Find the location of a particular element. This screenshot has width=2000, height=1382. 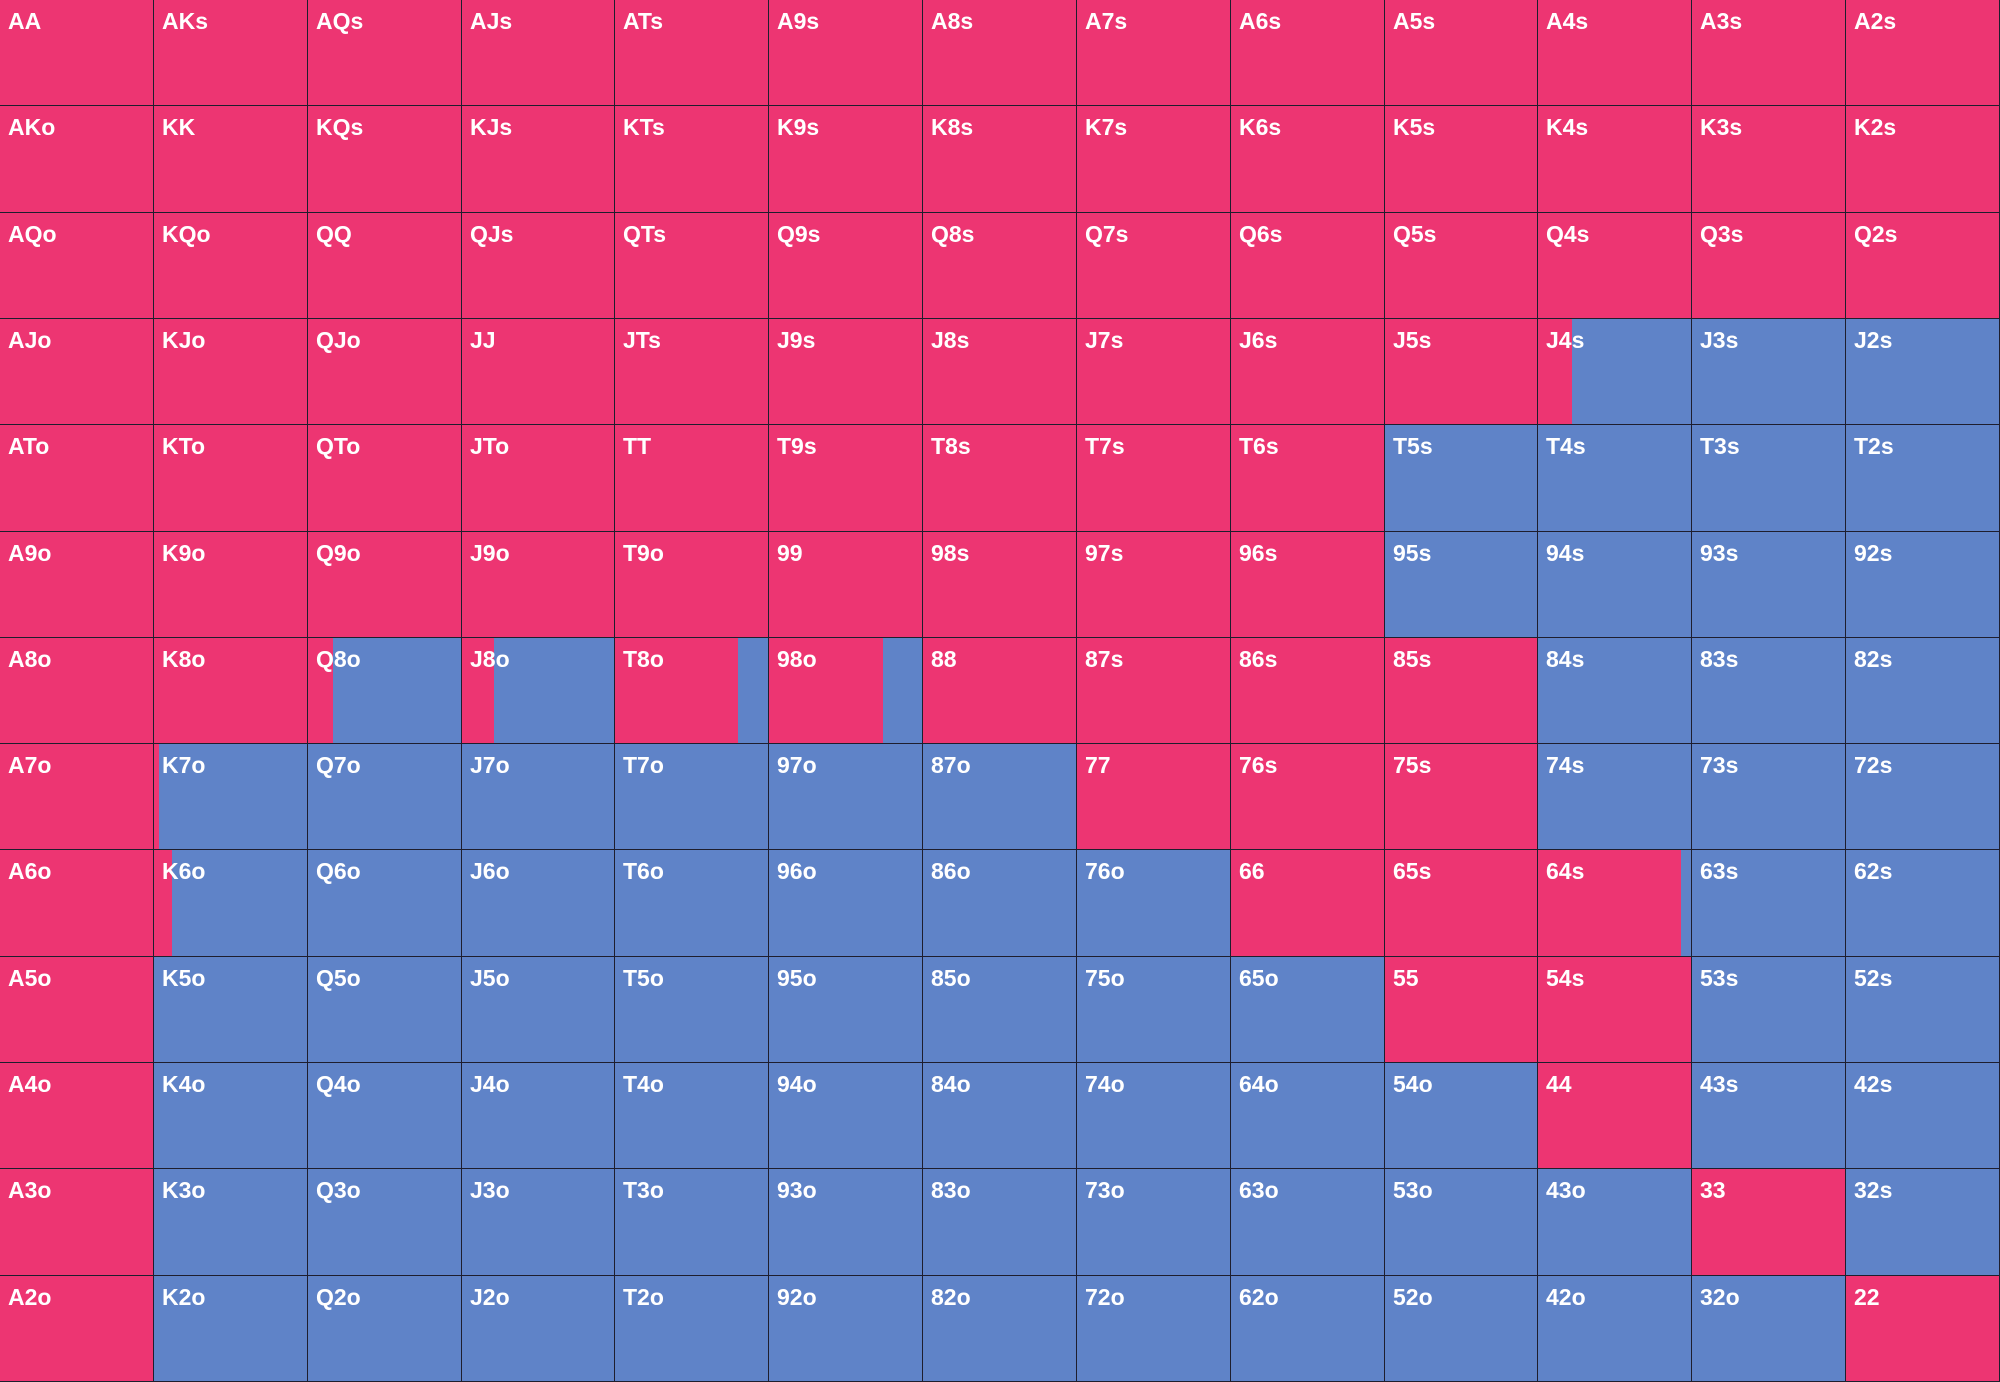

hand-label: K9s is located at coordinates (798, 127).